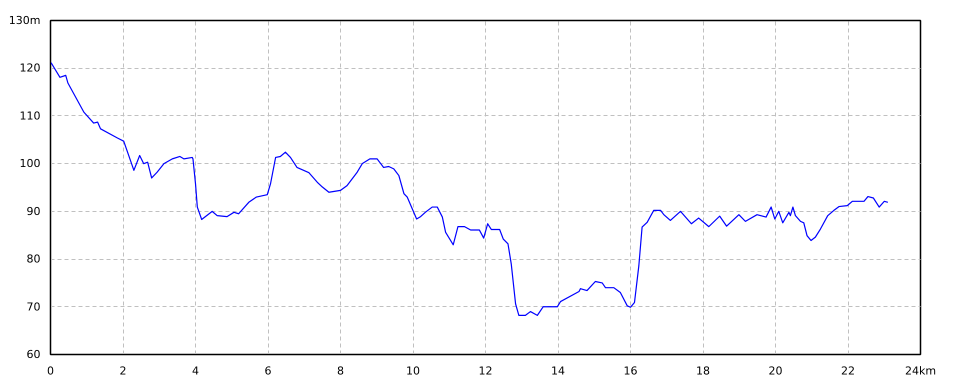 This screenshot has width=960, height=384. What do you see at coordinates (558, 371) in the screenshot?
I see `x-tick-label: 14` at bounding box center [558, 371].